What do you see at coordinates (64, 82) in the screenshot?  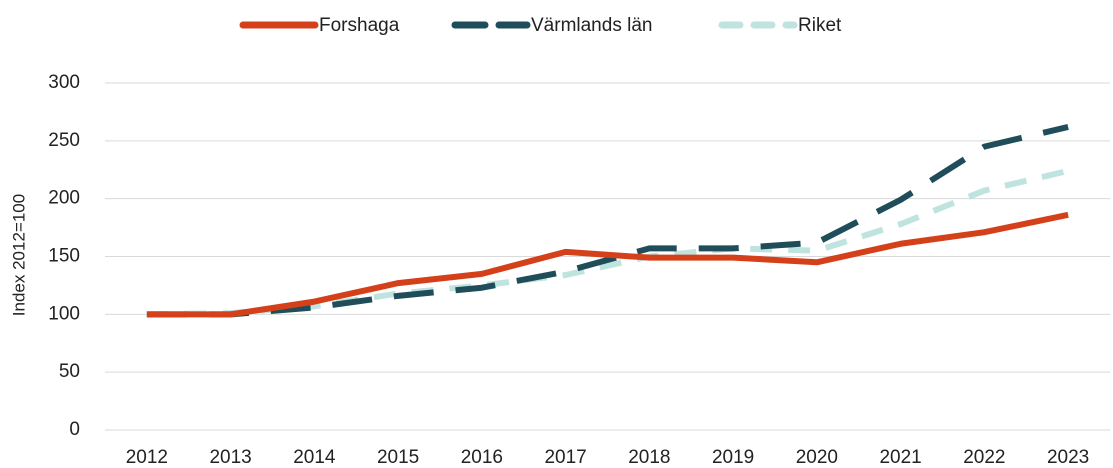 I see `y-tick-label: 300` at bounding box center [64, 82].